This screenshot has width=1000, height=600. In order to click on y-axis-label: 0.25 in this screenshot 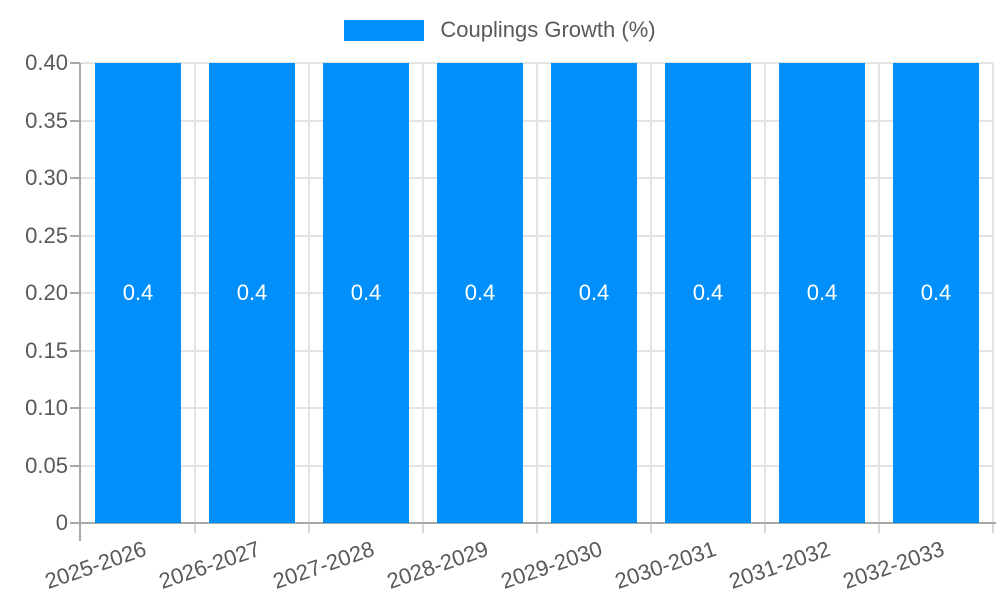, I will do `click(46, 235)`.